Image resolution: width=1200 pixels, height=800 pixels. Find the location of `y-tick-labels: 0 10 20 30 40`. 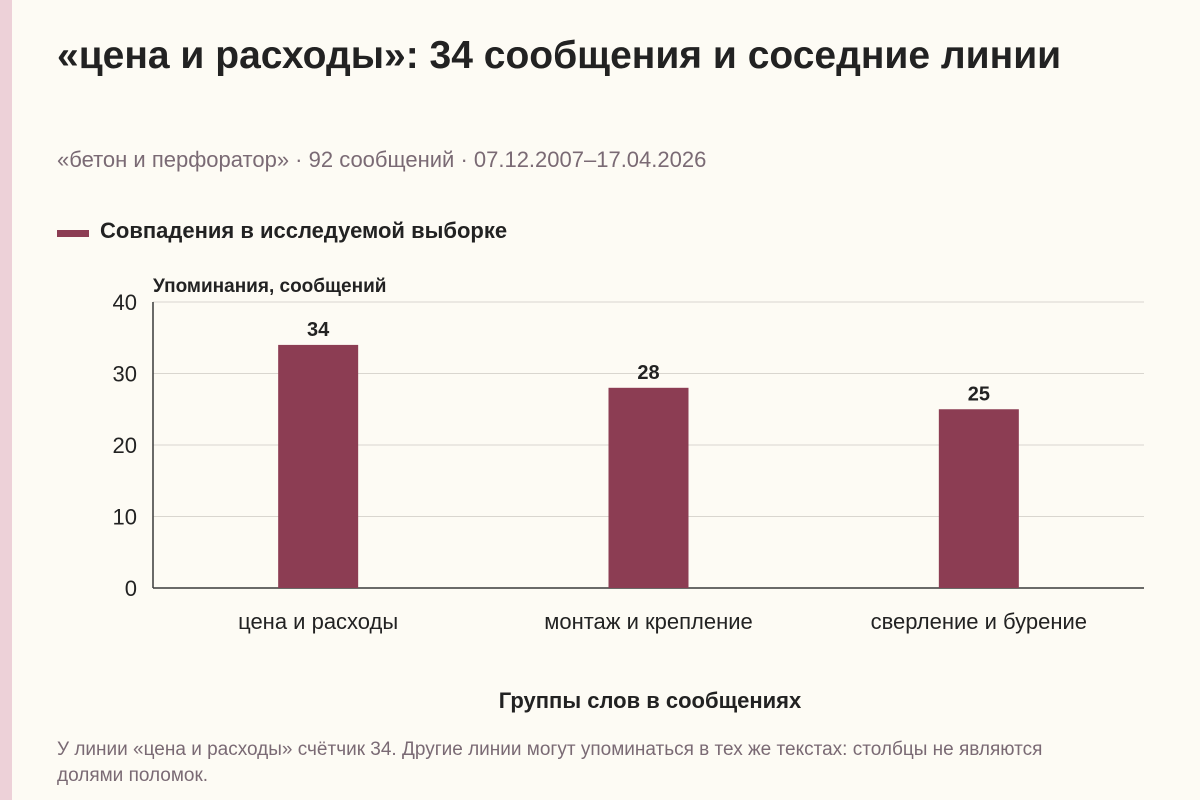

y-tick-labels: 0 10 20 30 40 is located at coordinates (125, 445).